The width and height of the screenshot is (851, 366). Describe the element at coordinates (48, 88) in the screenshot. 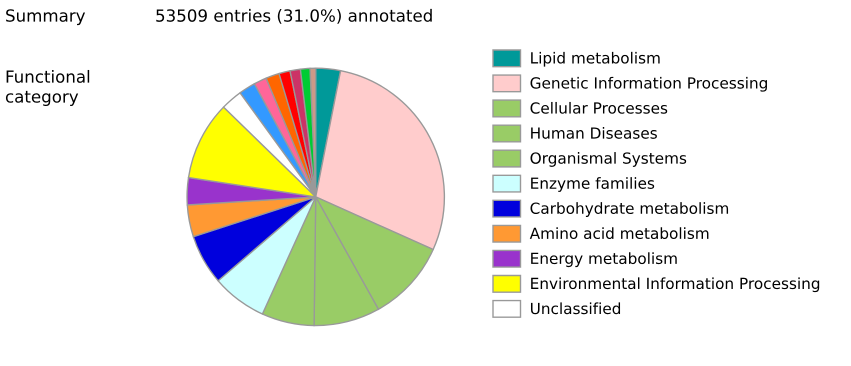

I see `text: Functional category` at that location.